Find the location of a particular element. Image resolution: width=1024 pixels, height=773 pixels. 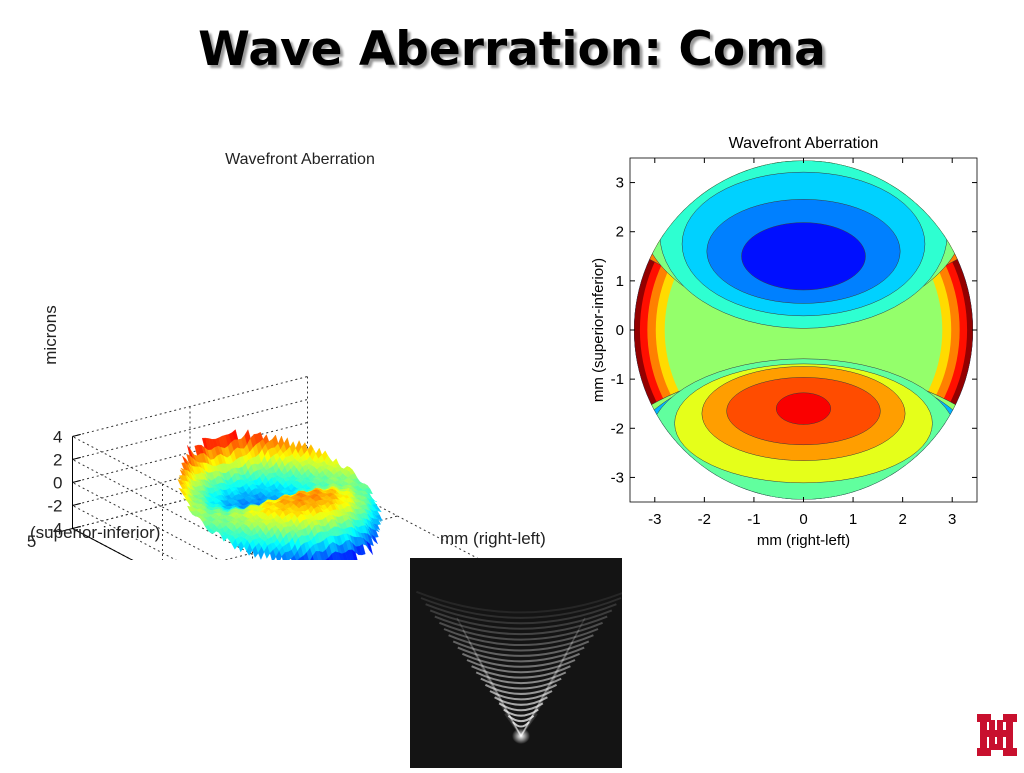

y-tick-label: -3 is located at coordinates (617, 477).